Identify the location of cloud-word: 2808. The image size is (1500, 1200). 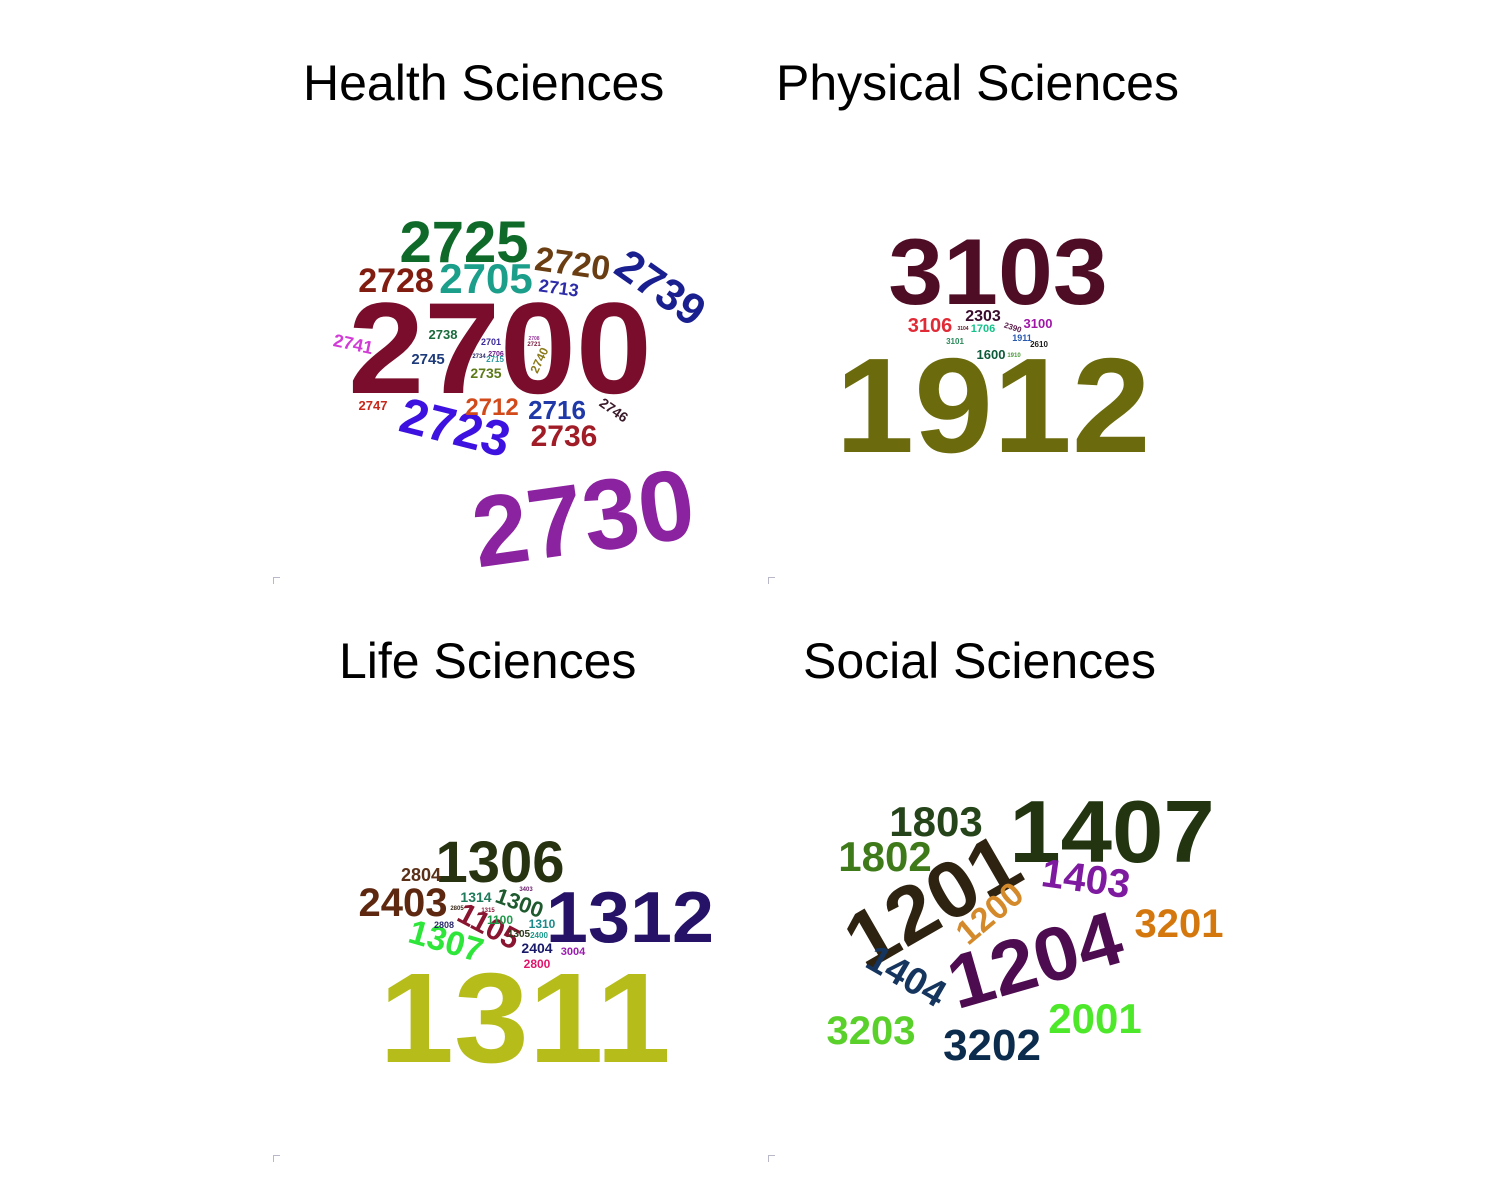
(444, 925).